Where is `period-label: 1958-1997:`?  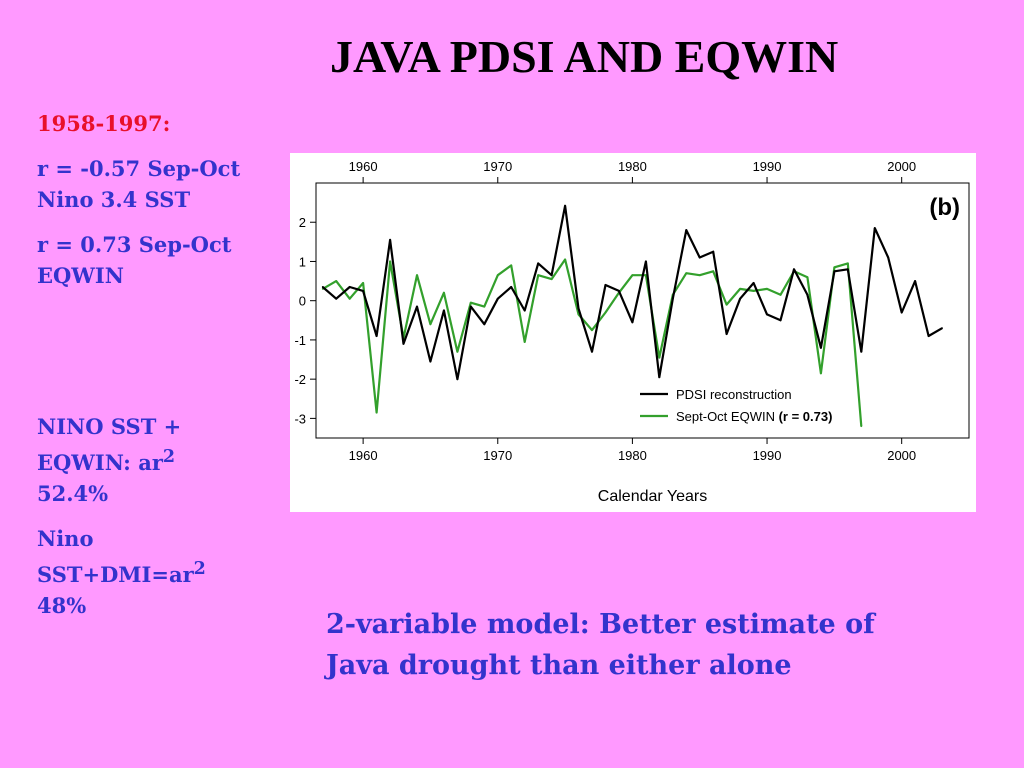
period-label: 1958-1997: is located at coordinates (104, 123).